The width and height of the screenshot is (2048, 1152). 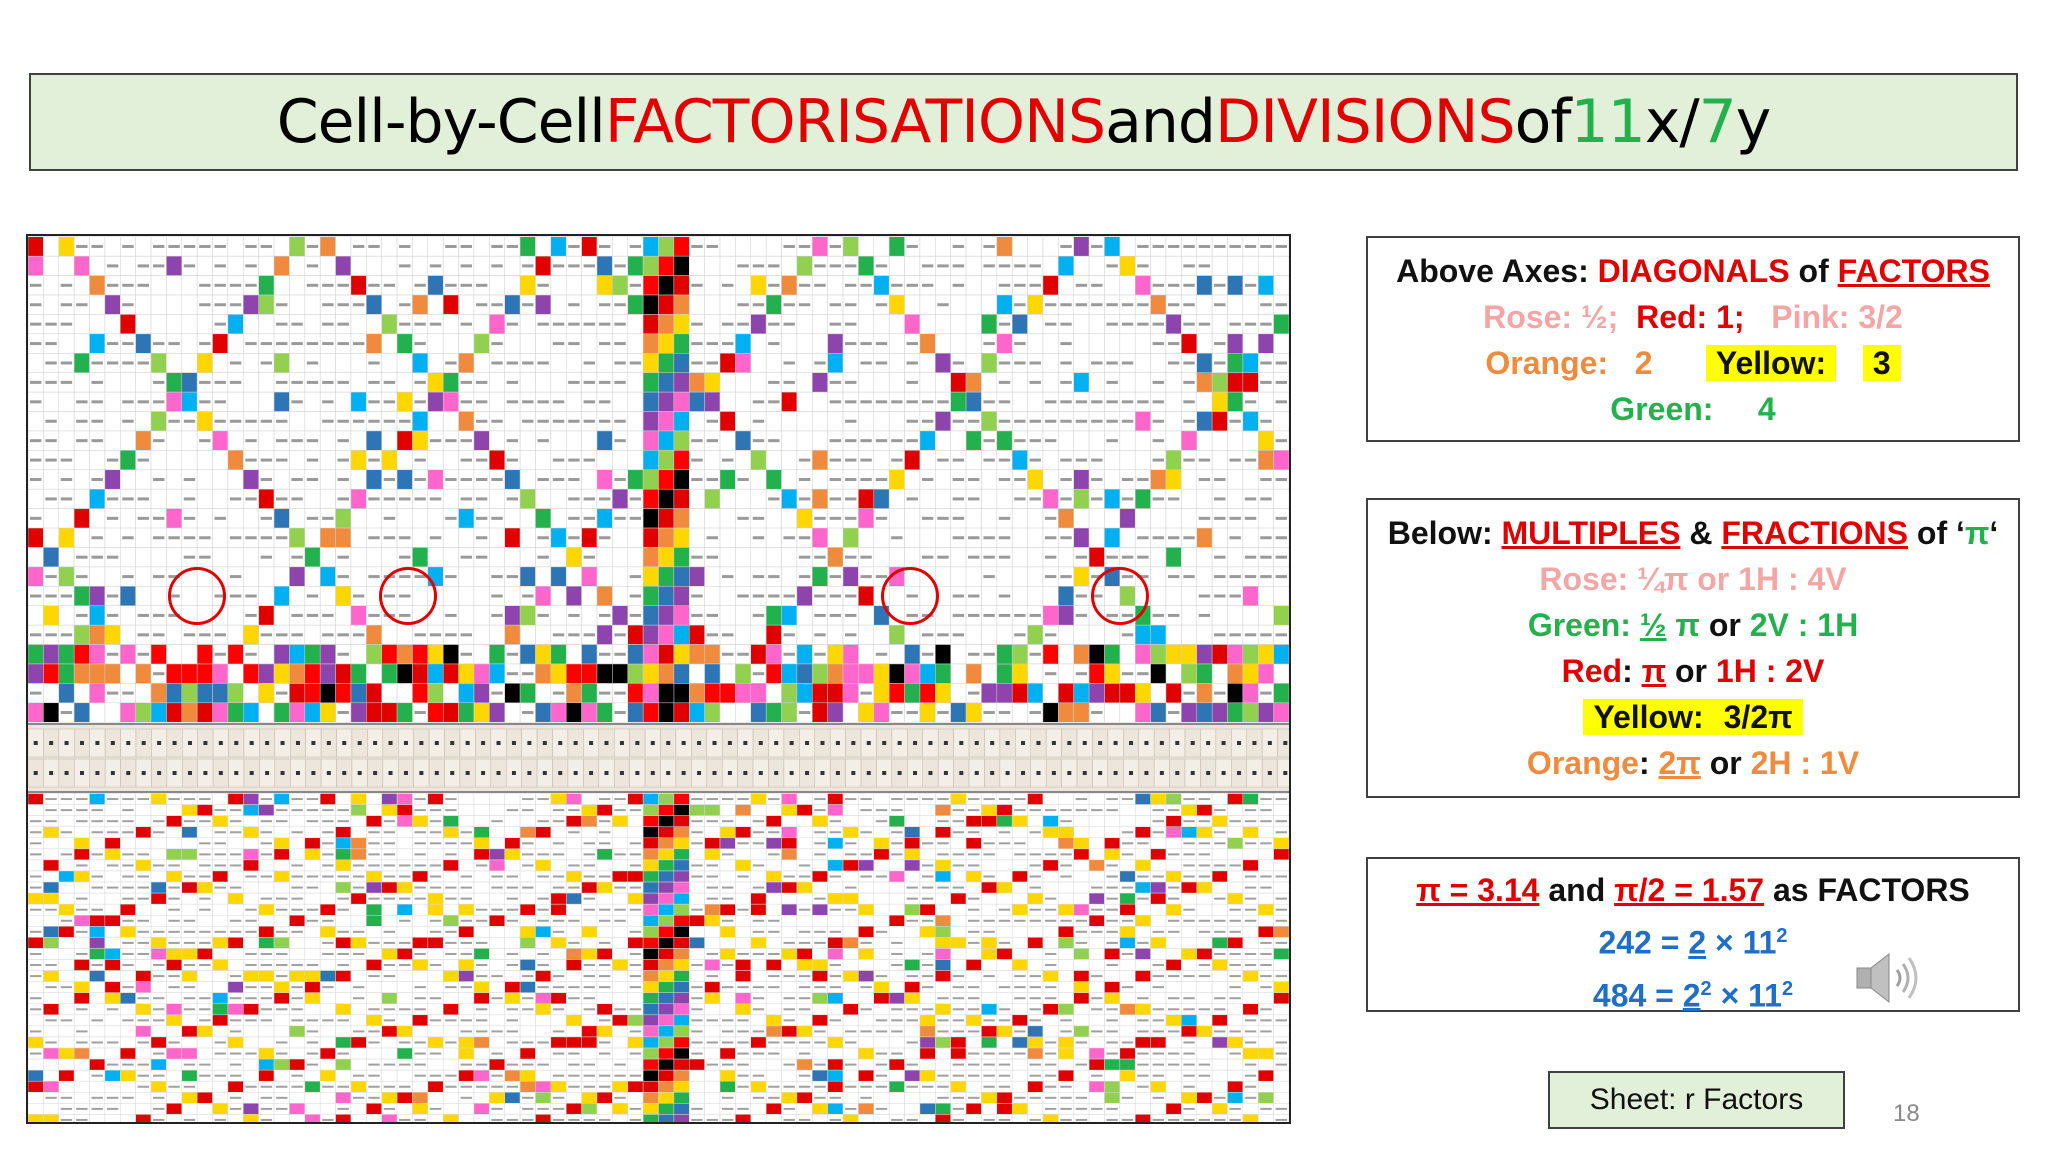 I want to click on spreadsheet-radius-band, so click(x=658, y=758).